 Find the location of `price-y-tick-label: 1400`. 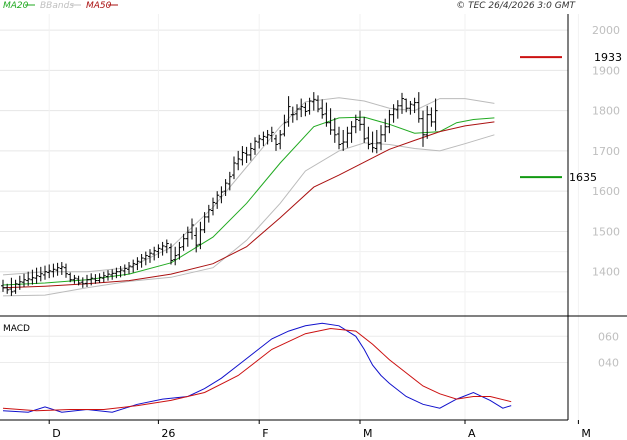

price-y-tick-label: 1400 is located at coordinates (606, 272).